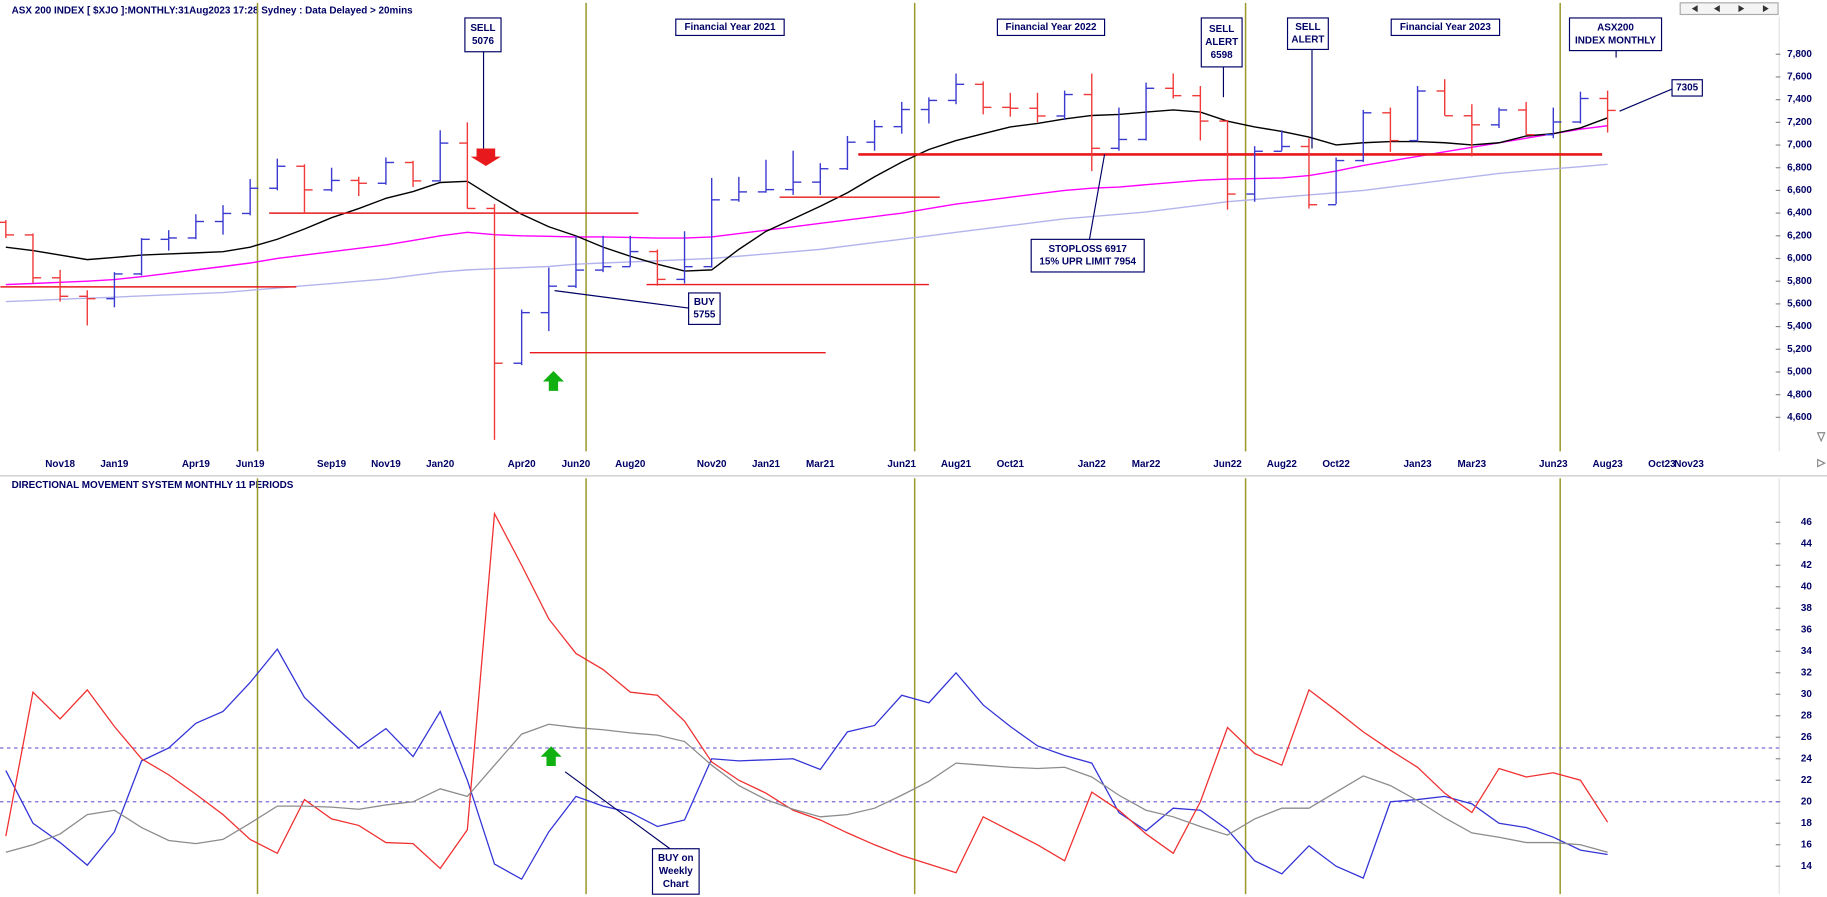  Describe the element at coordinates (704, 315) in the screenshot. I see `annotation-text: 5755` at that location.